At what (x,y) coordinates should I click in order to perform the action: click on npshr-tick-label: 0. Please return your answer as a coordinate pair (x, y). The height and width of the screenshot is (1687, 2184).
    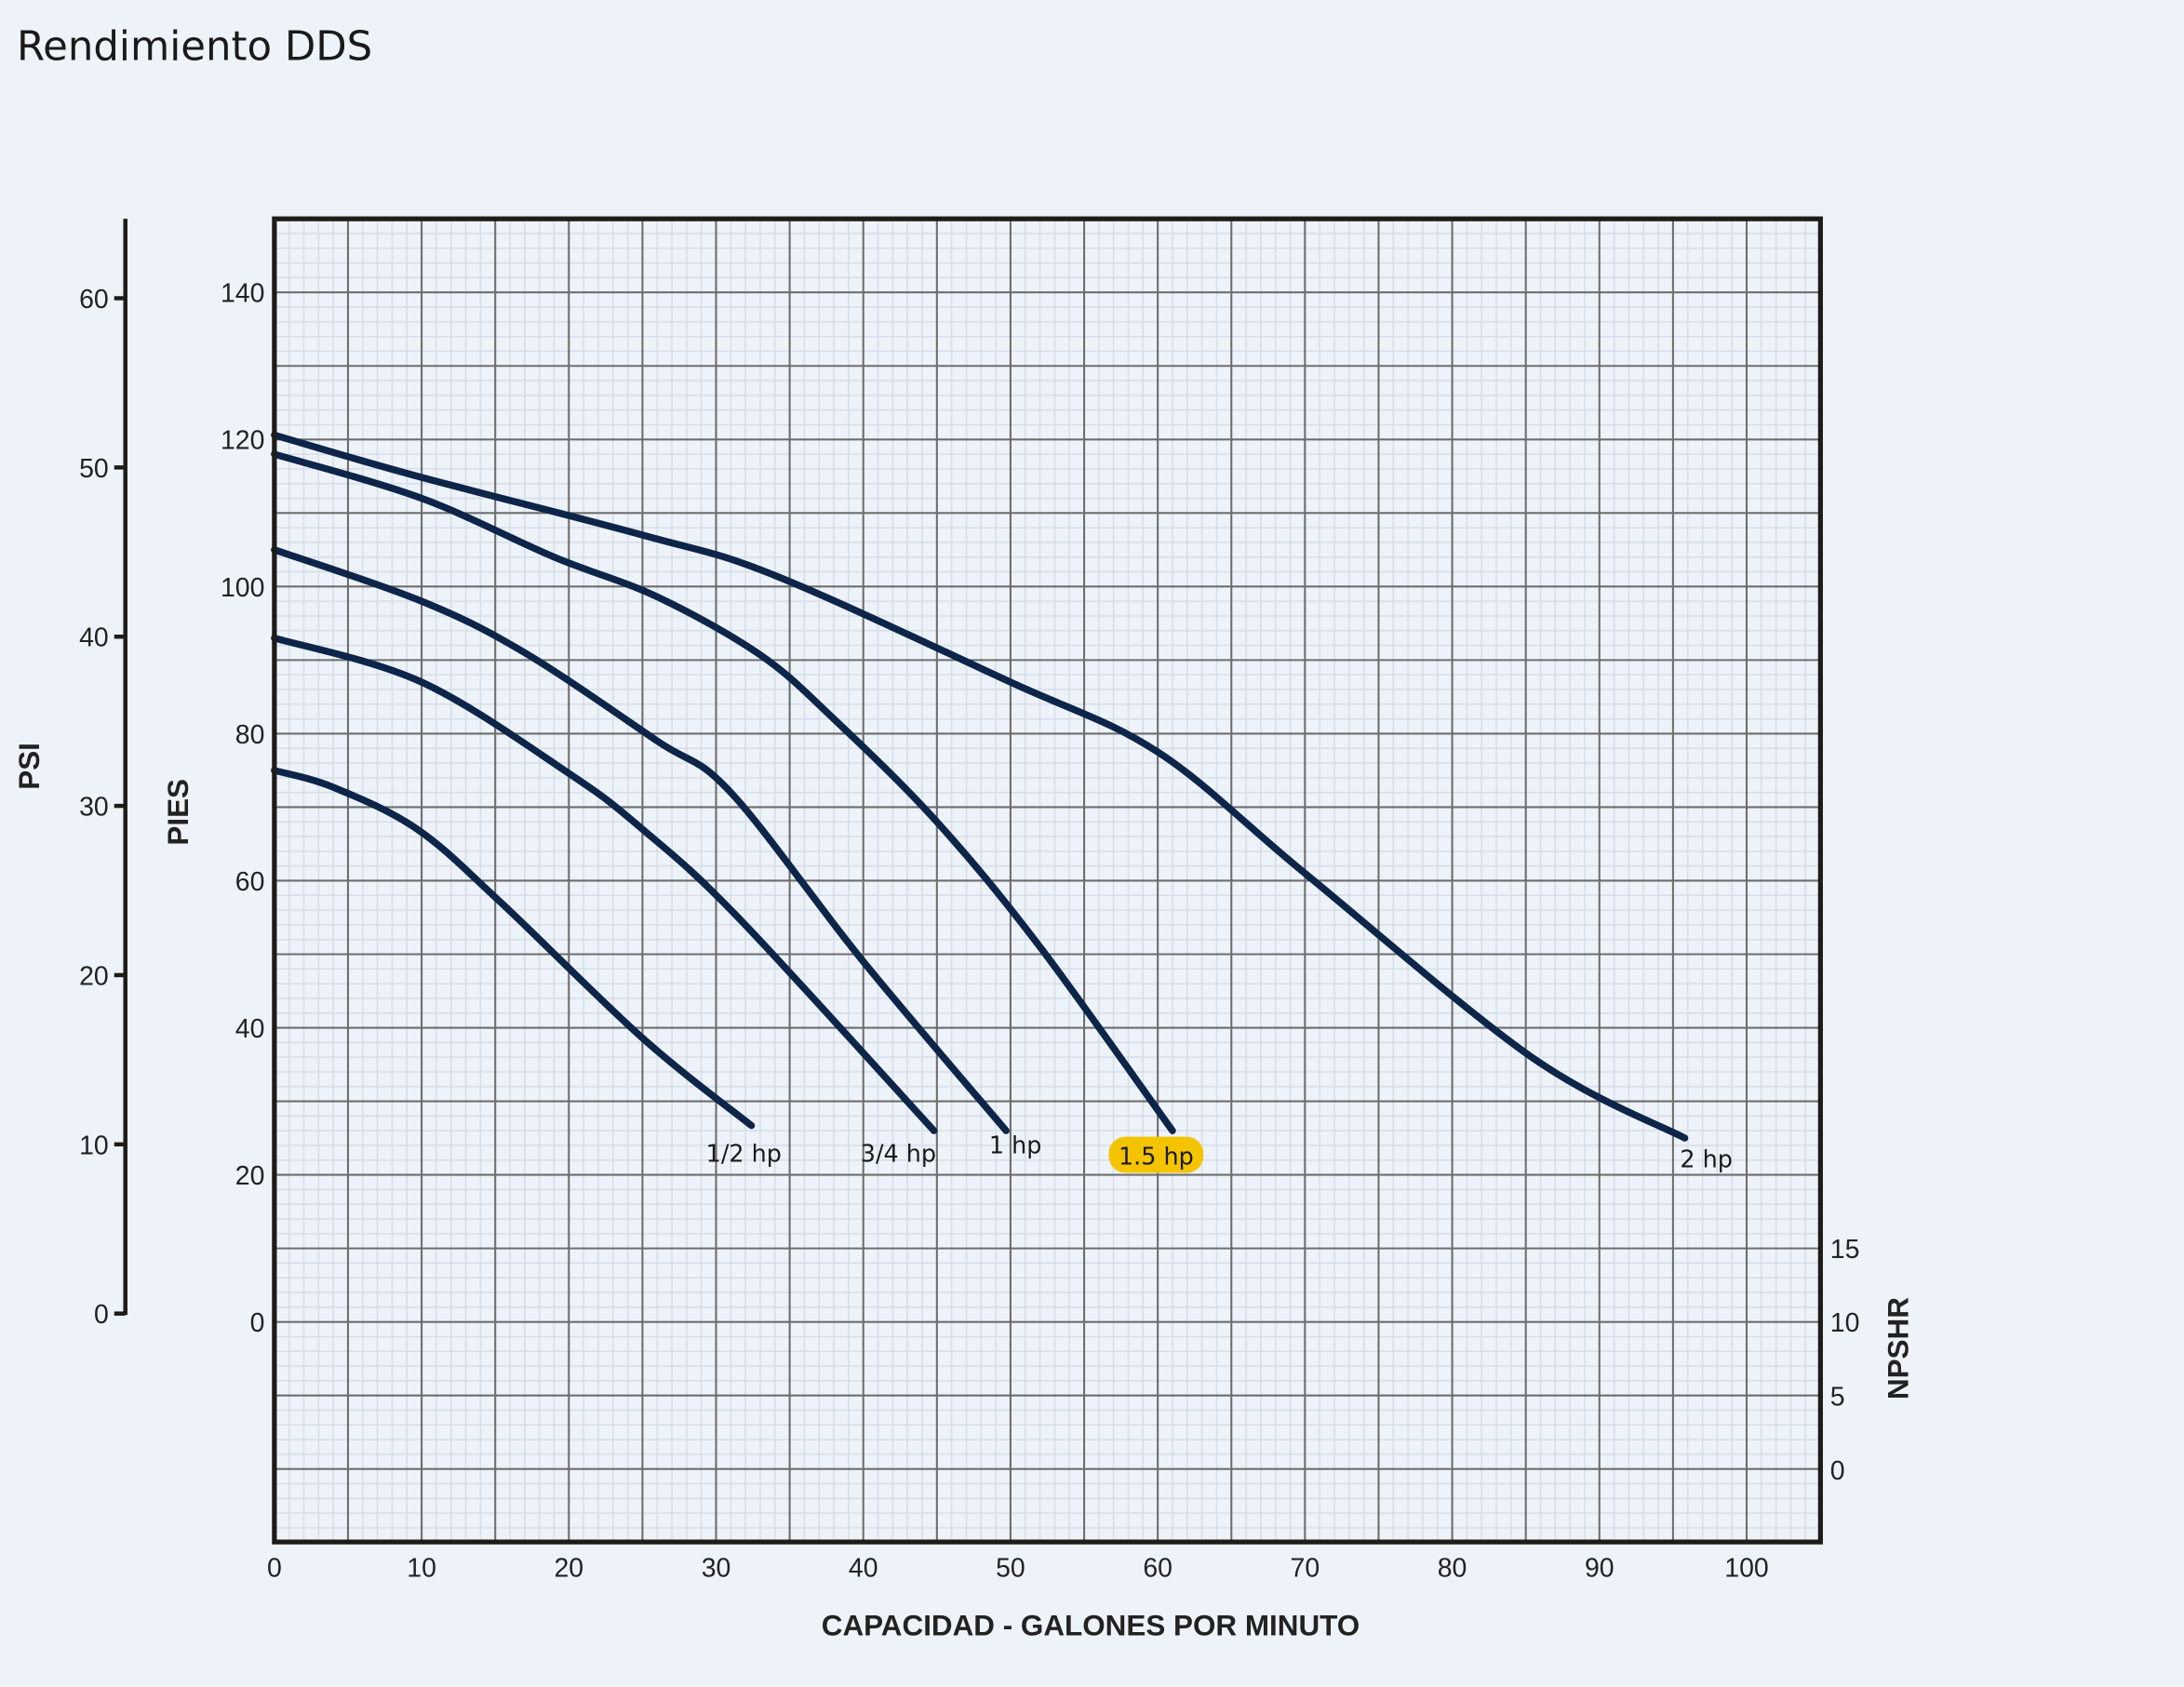
    Looking at the image, I should click on (1837, 1471).